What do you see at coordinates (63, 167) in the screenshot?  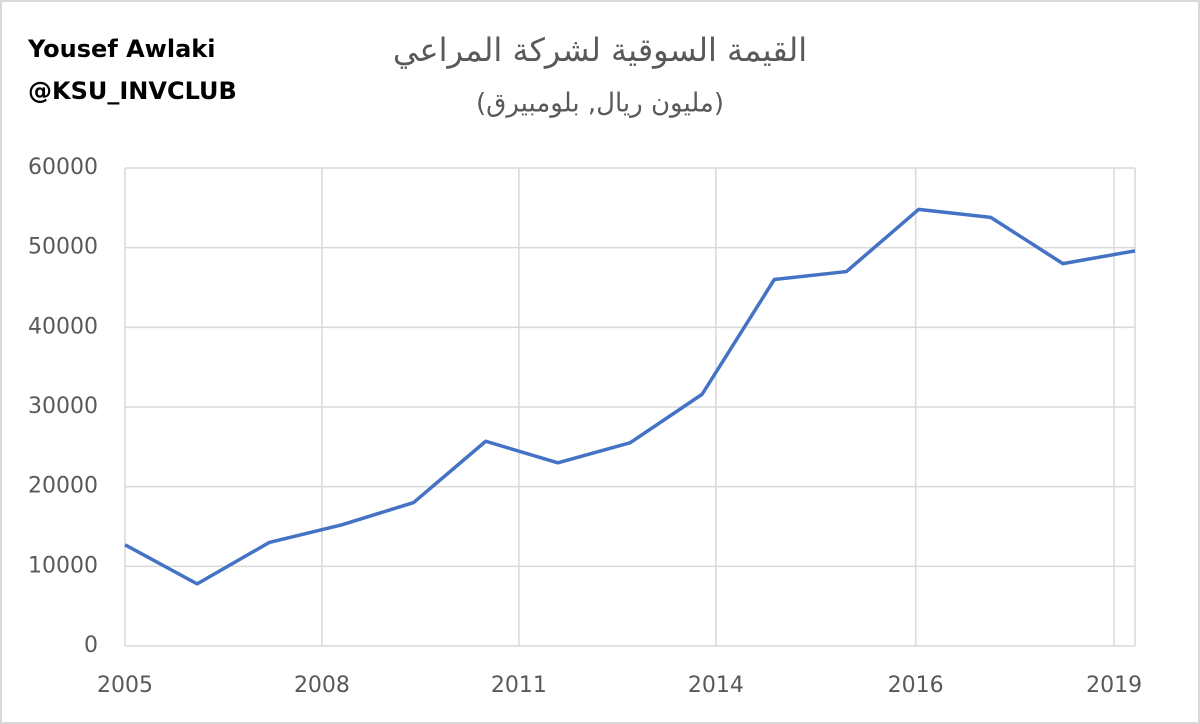 I see `y-tick-label: 60000` at bounding box center [63, 167].